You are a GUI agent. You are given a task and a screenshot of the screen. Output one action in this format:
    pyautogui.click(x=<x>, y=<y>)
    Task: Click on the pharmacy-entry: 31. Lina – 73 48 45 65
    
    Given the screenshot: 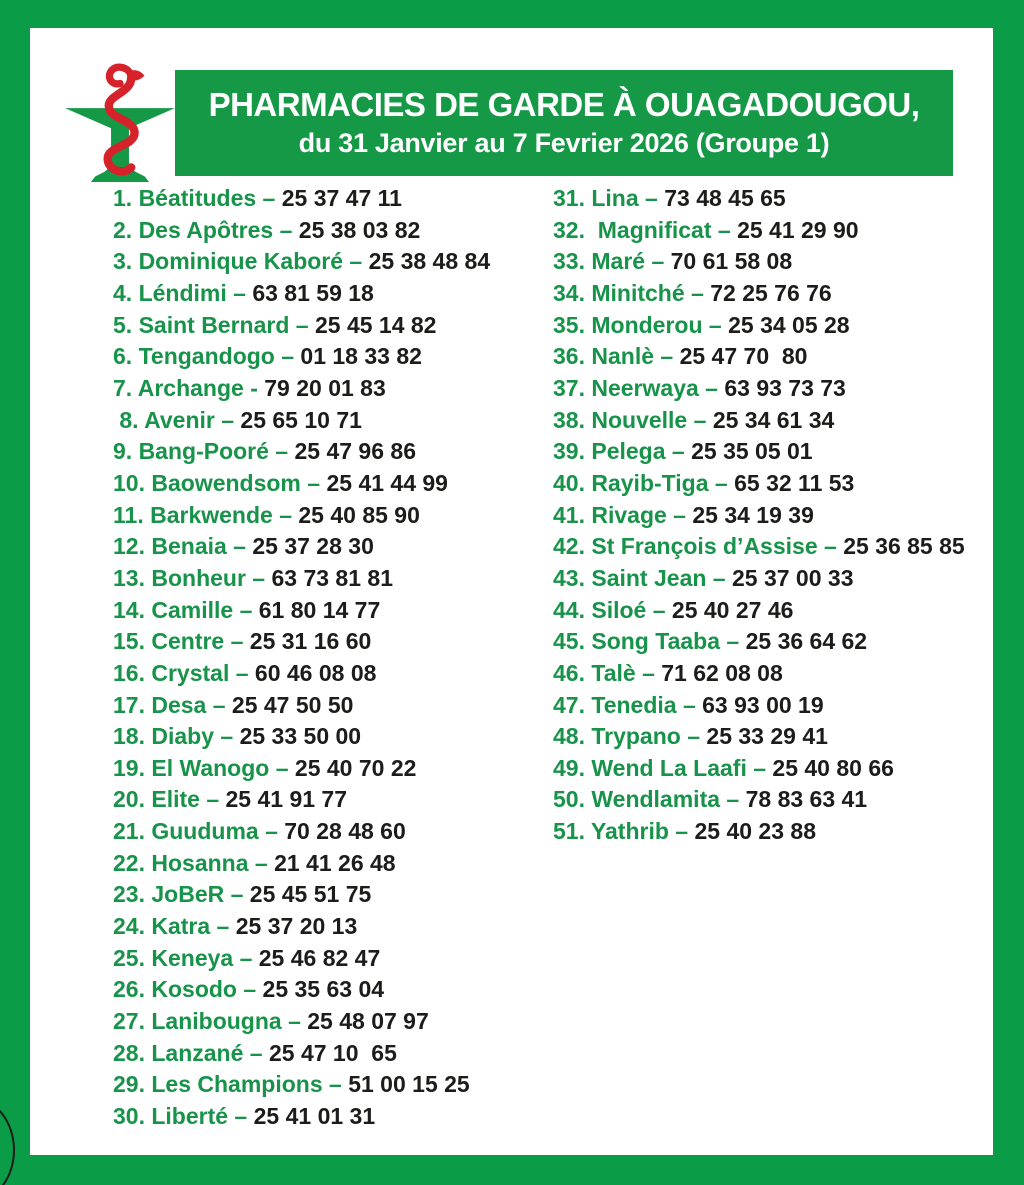 What is the action you would take?
    pyautogui.click(x=759, y=199)
    